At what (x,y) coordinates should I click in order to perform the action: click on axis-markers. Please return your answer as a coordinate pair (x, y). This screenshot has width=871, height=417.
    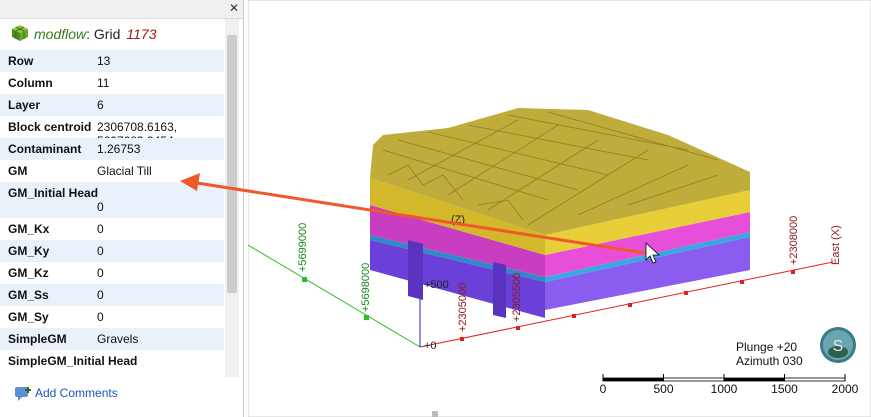
    Looking at the image, I should click on (627, 305).